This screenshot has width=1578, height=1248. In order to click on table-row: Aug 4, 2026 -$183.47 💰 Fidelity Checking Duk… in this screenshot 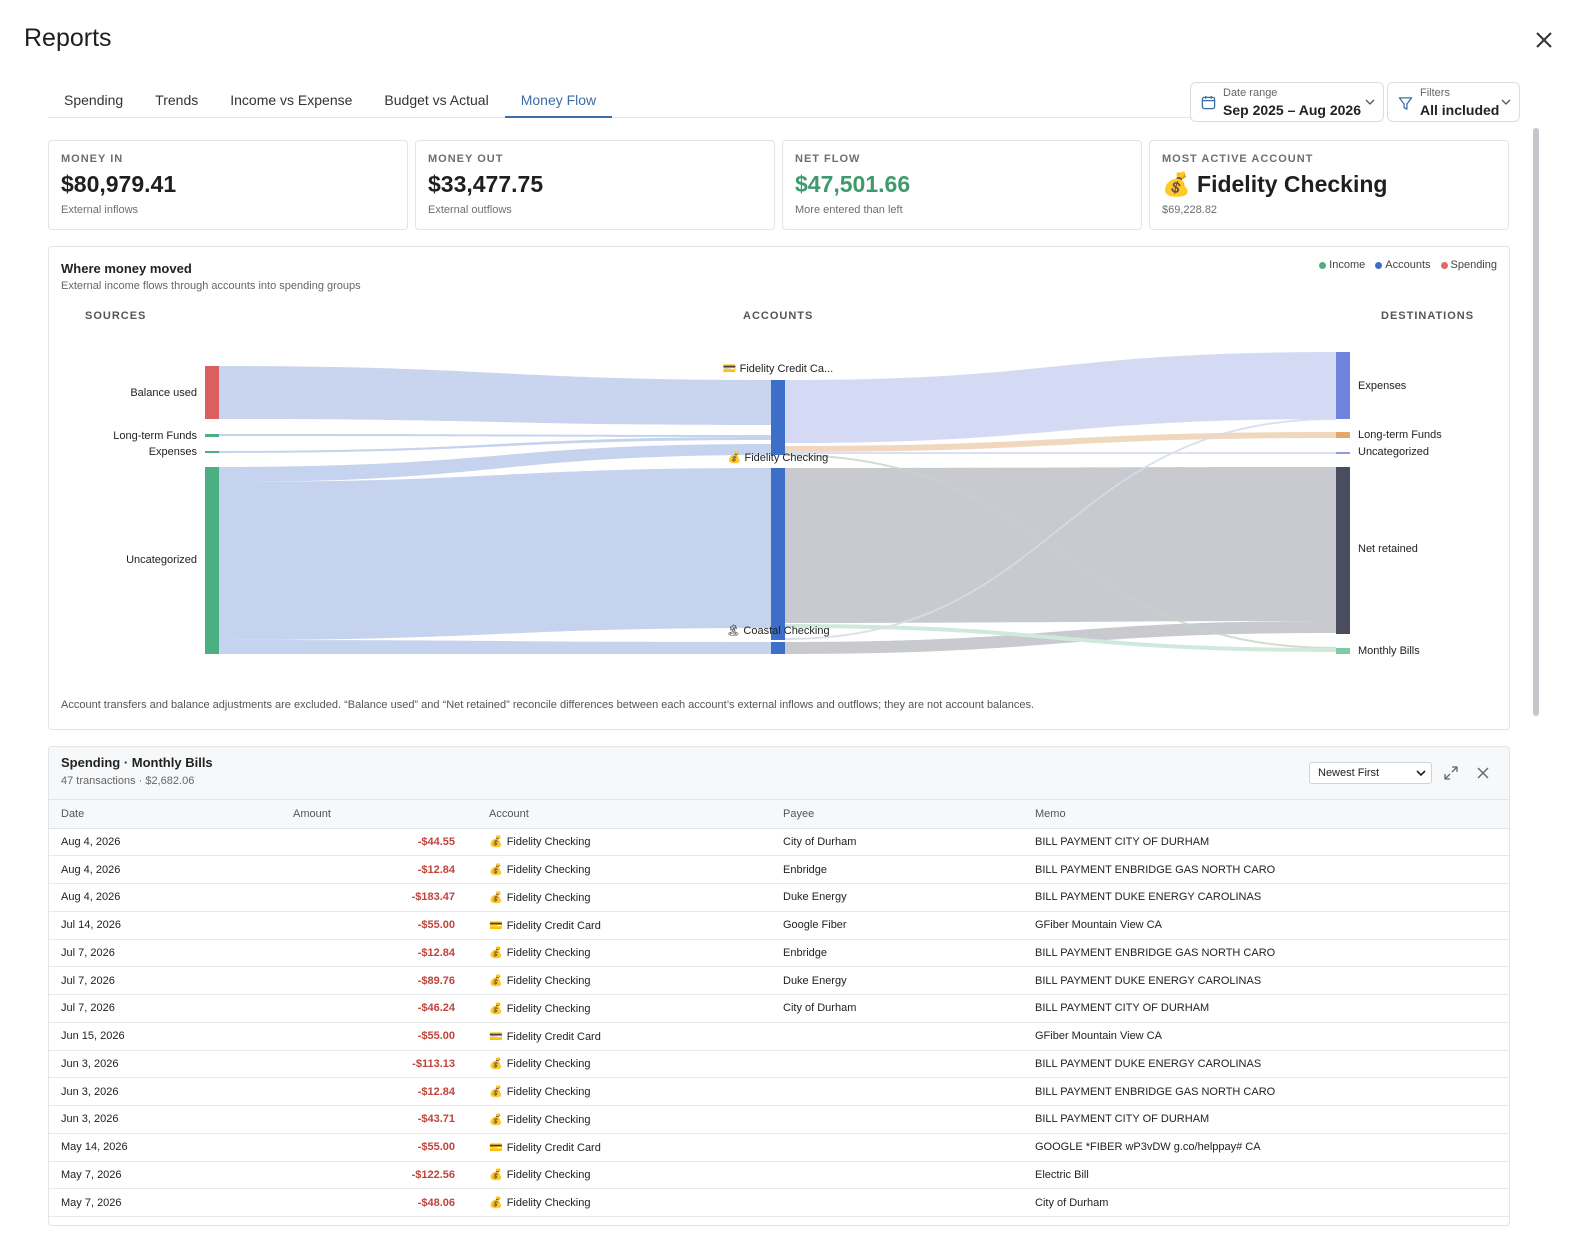, I will do `click(779, 897)`.